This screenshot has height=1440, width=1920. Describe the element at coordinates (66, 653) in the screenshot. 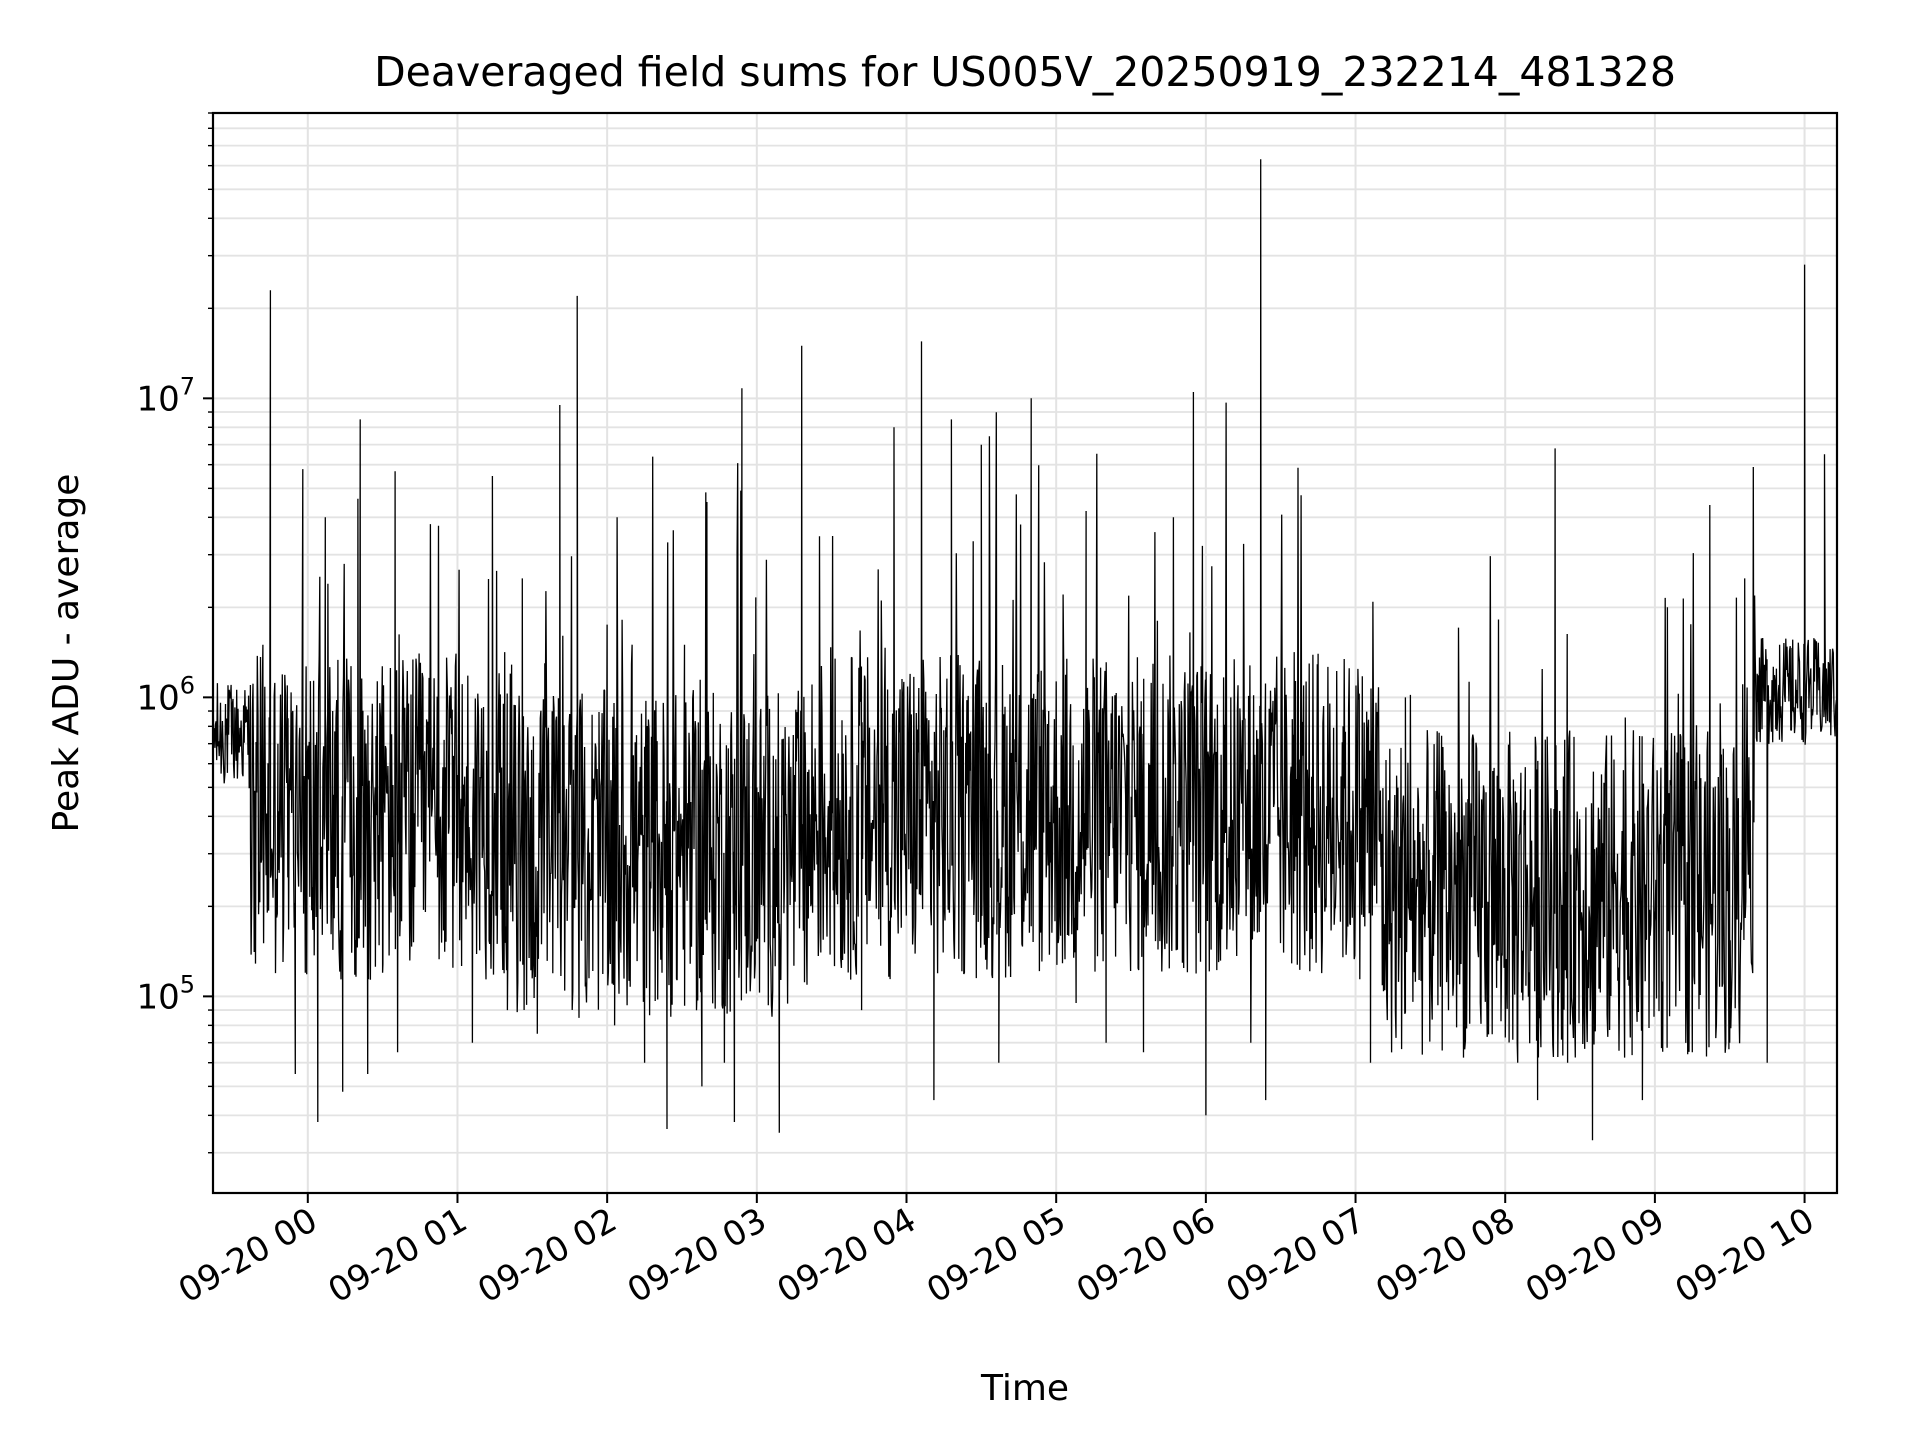

I see `y-axis-label: Peak ADU - average` at that location.